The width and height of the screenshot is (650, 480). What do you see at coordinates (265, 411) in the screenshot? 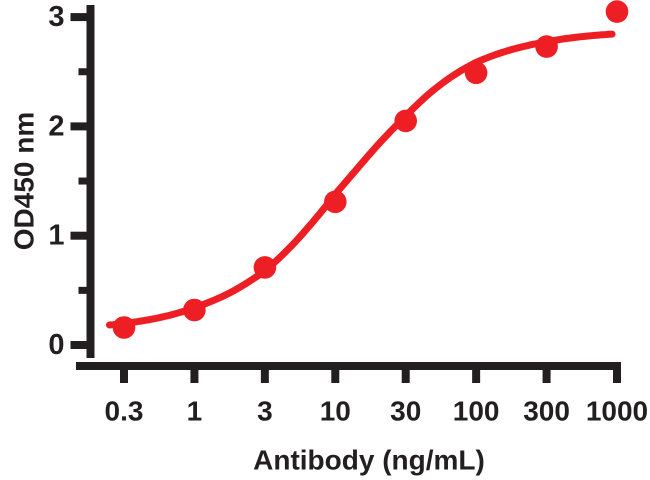
I see `x-tick-label: 3` at bounding box center [265, 411].